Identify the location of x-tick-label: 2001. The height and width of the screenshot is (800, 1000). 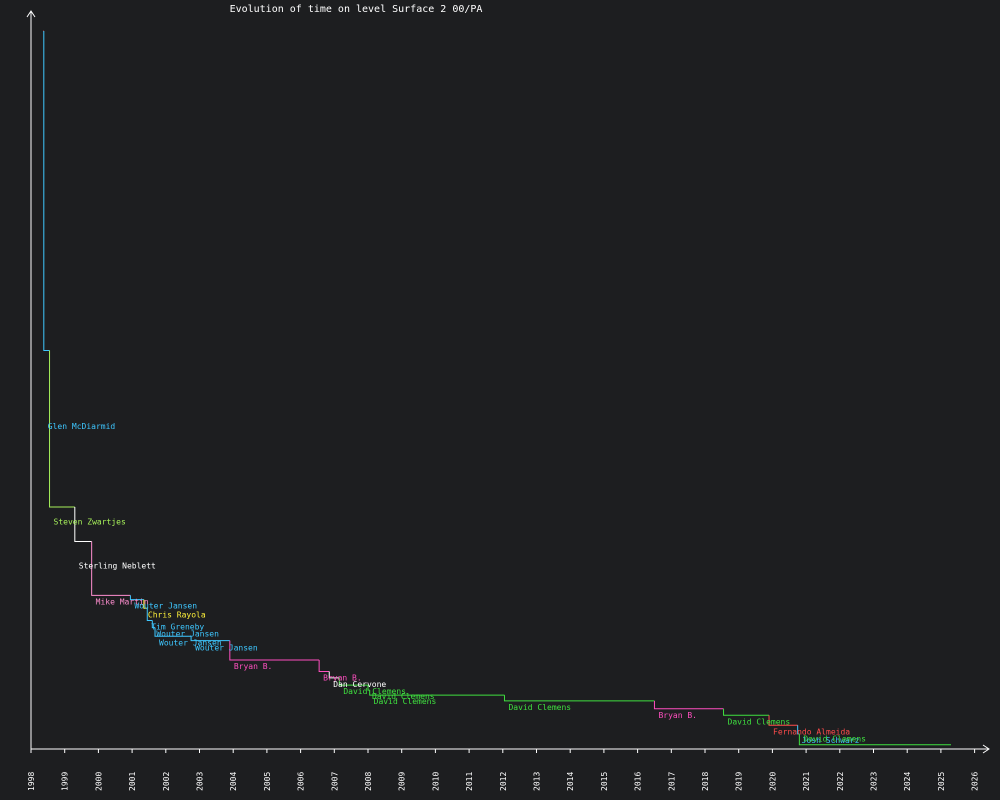
(132, 781).